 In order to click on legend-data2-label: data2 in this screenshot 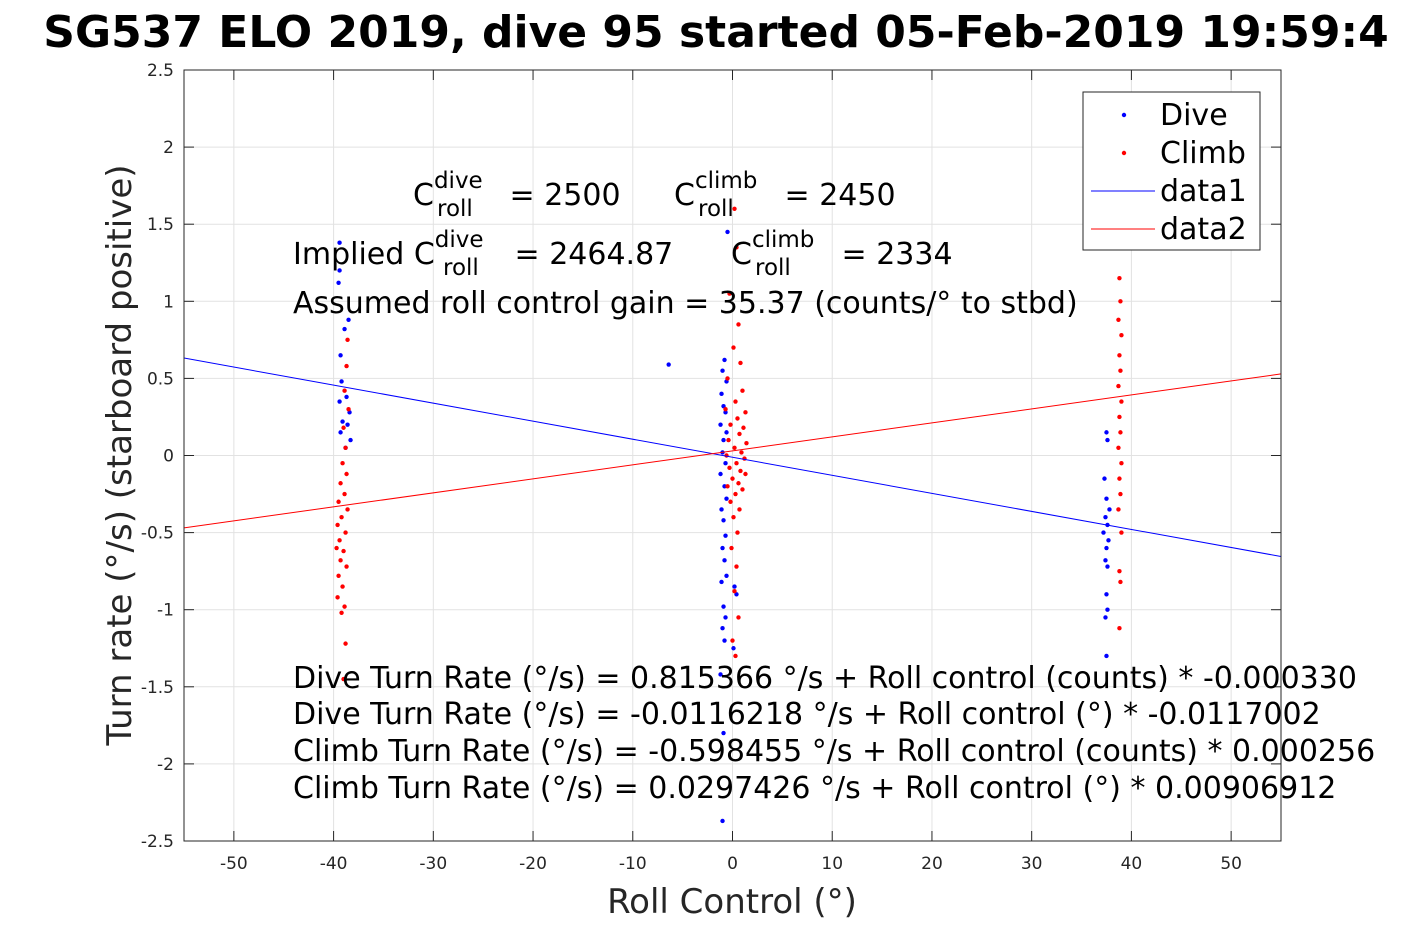, I will do `click(1203, 229)`.